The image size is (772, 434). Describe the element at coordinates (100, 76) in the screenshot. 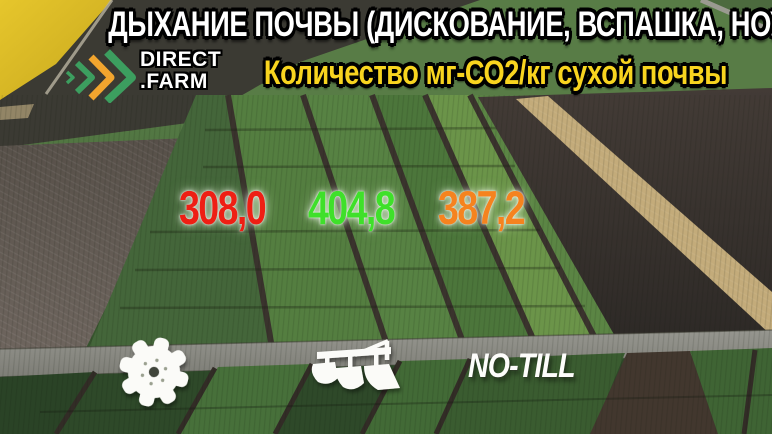

I see `logo-chevrons-icon` at that location.